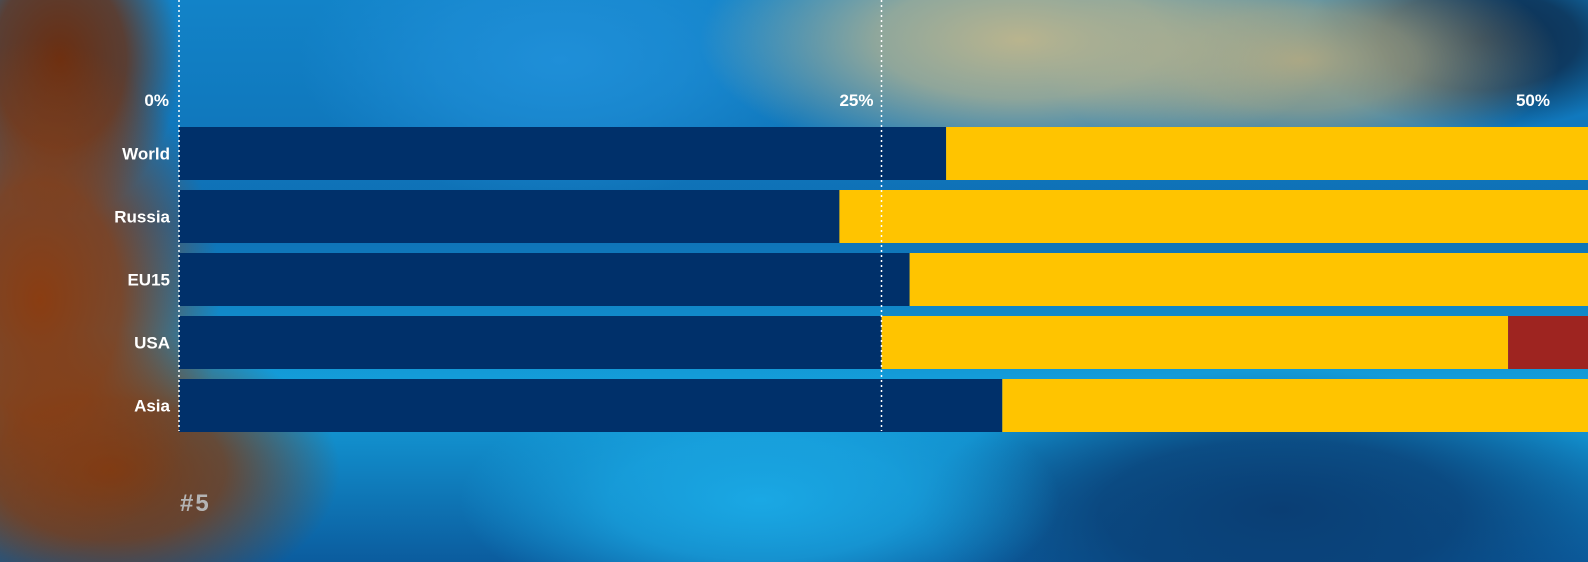  What do you see at coordinates (152, 343) in the screenshot?
I see `category-label-usa: USA` at bounding box center [152, 343].